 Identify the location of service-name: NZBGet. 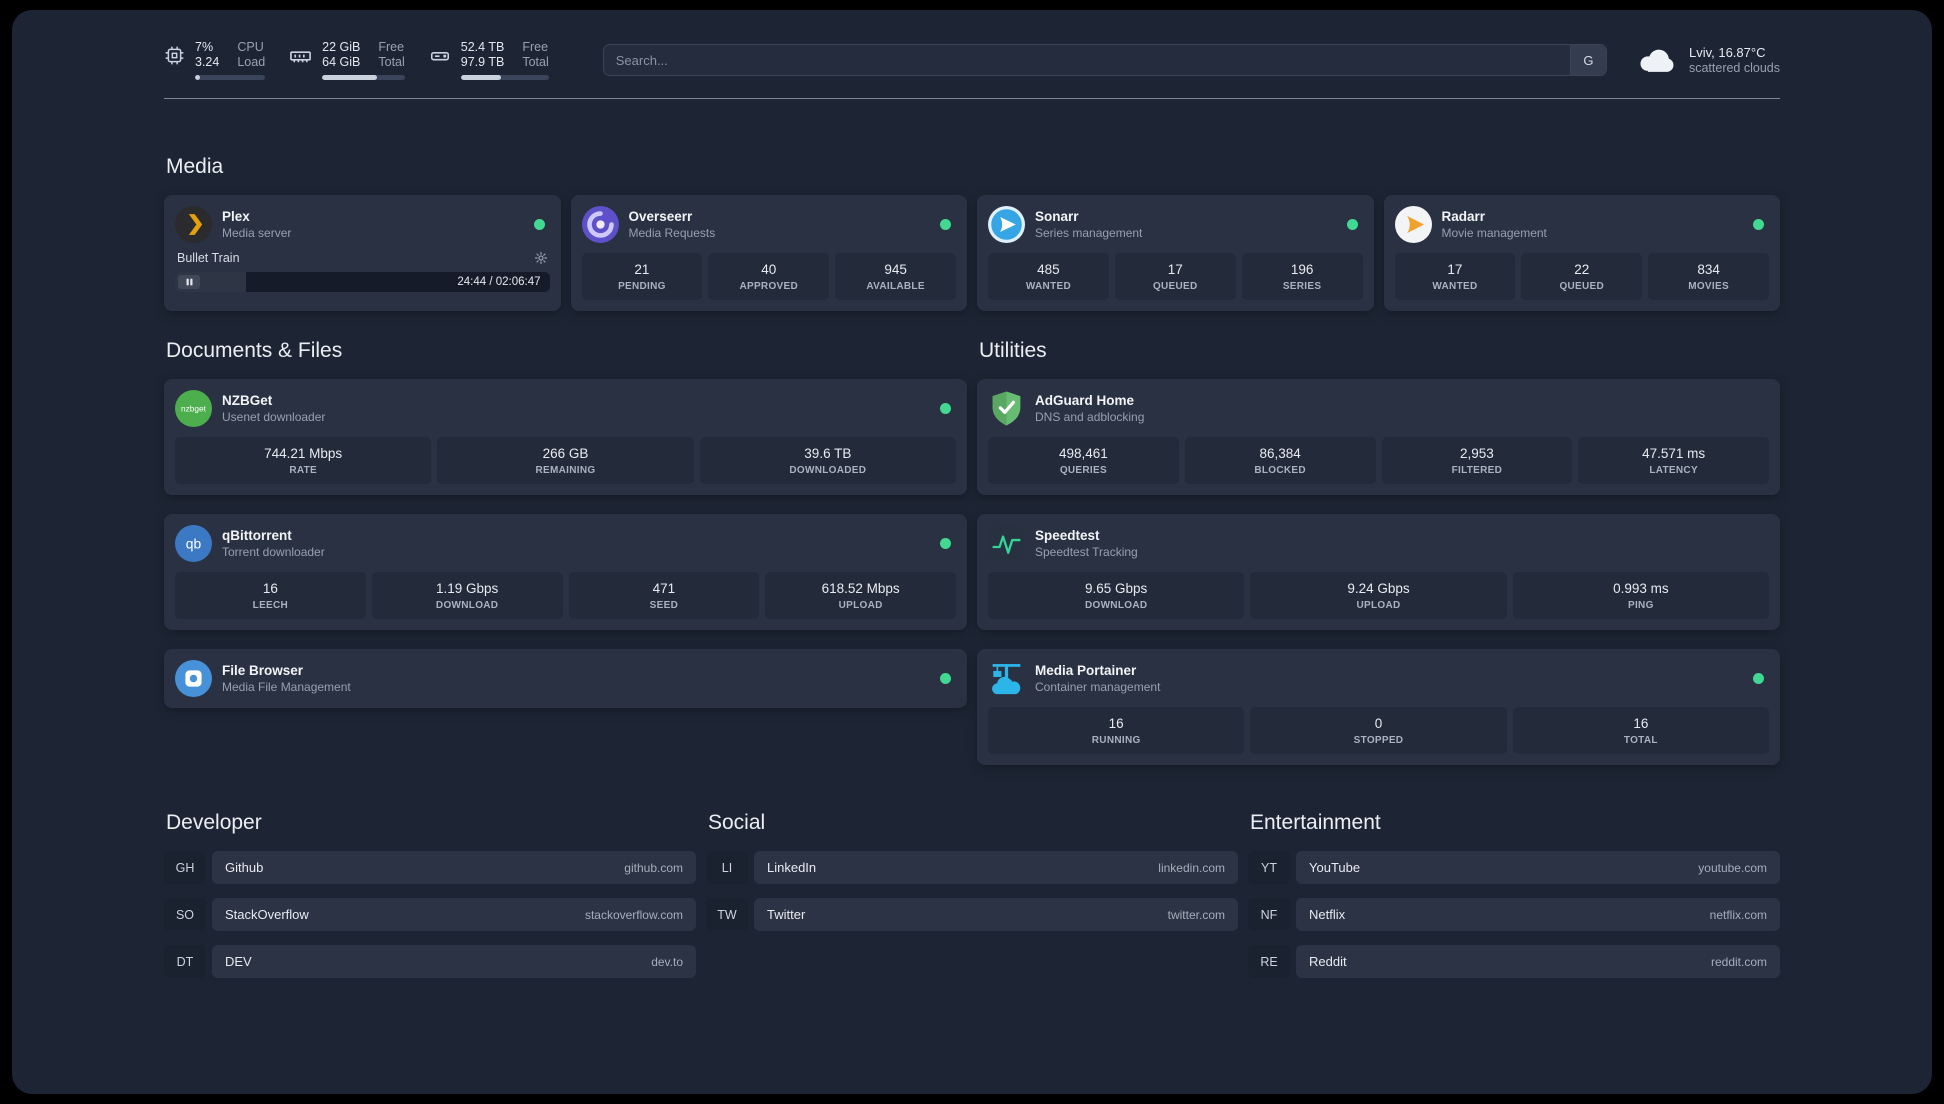
(247, 400).